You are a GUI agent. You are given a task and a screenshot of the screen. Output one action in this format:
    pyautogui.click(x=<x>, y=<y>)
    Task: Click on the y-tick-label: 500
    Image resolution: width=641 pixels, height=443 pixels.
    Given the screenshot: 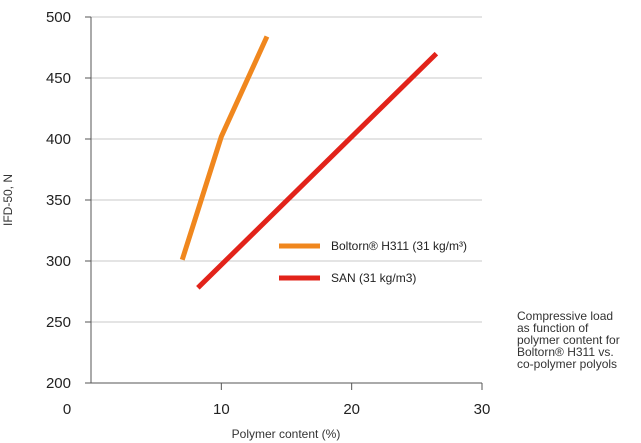 What is the action you would take?
    pyautogui.click(x=58, y=17)
    